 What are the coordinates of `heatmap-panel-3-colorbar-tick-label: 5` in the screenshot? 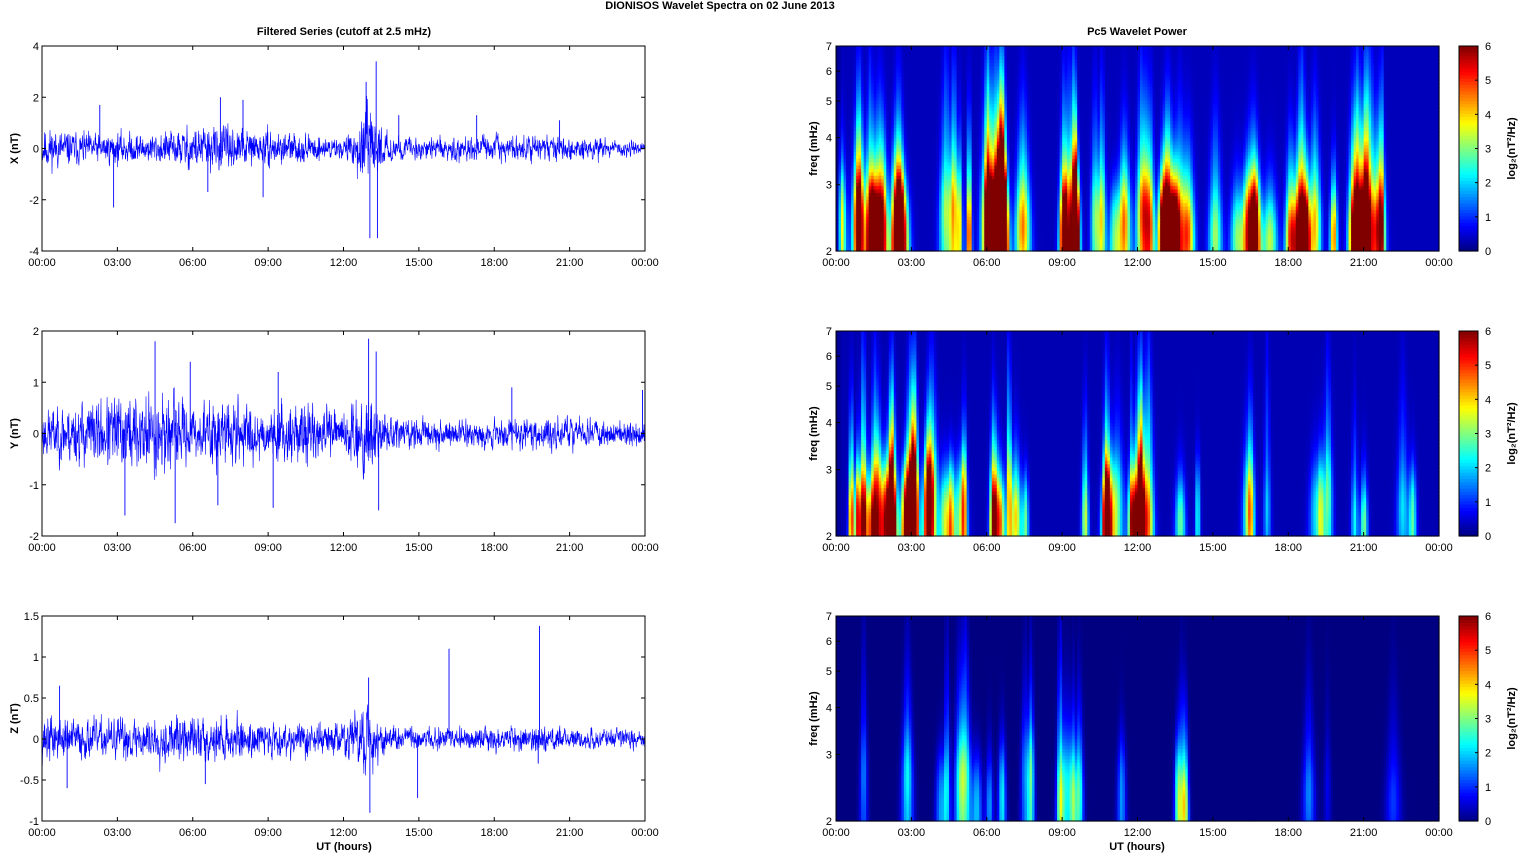 It's located at (1488, 651).